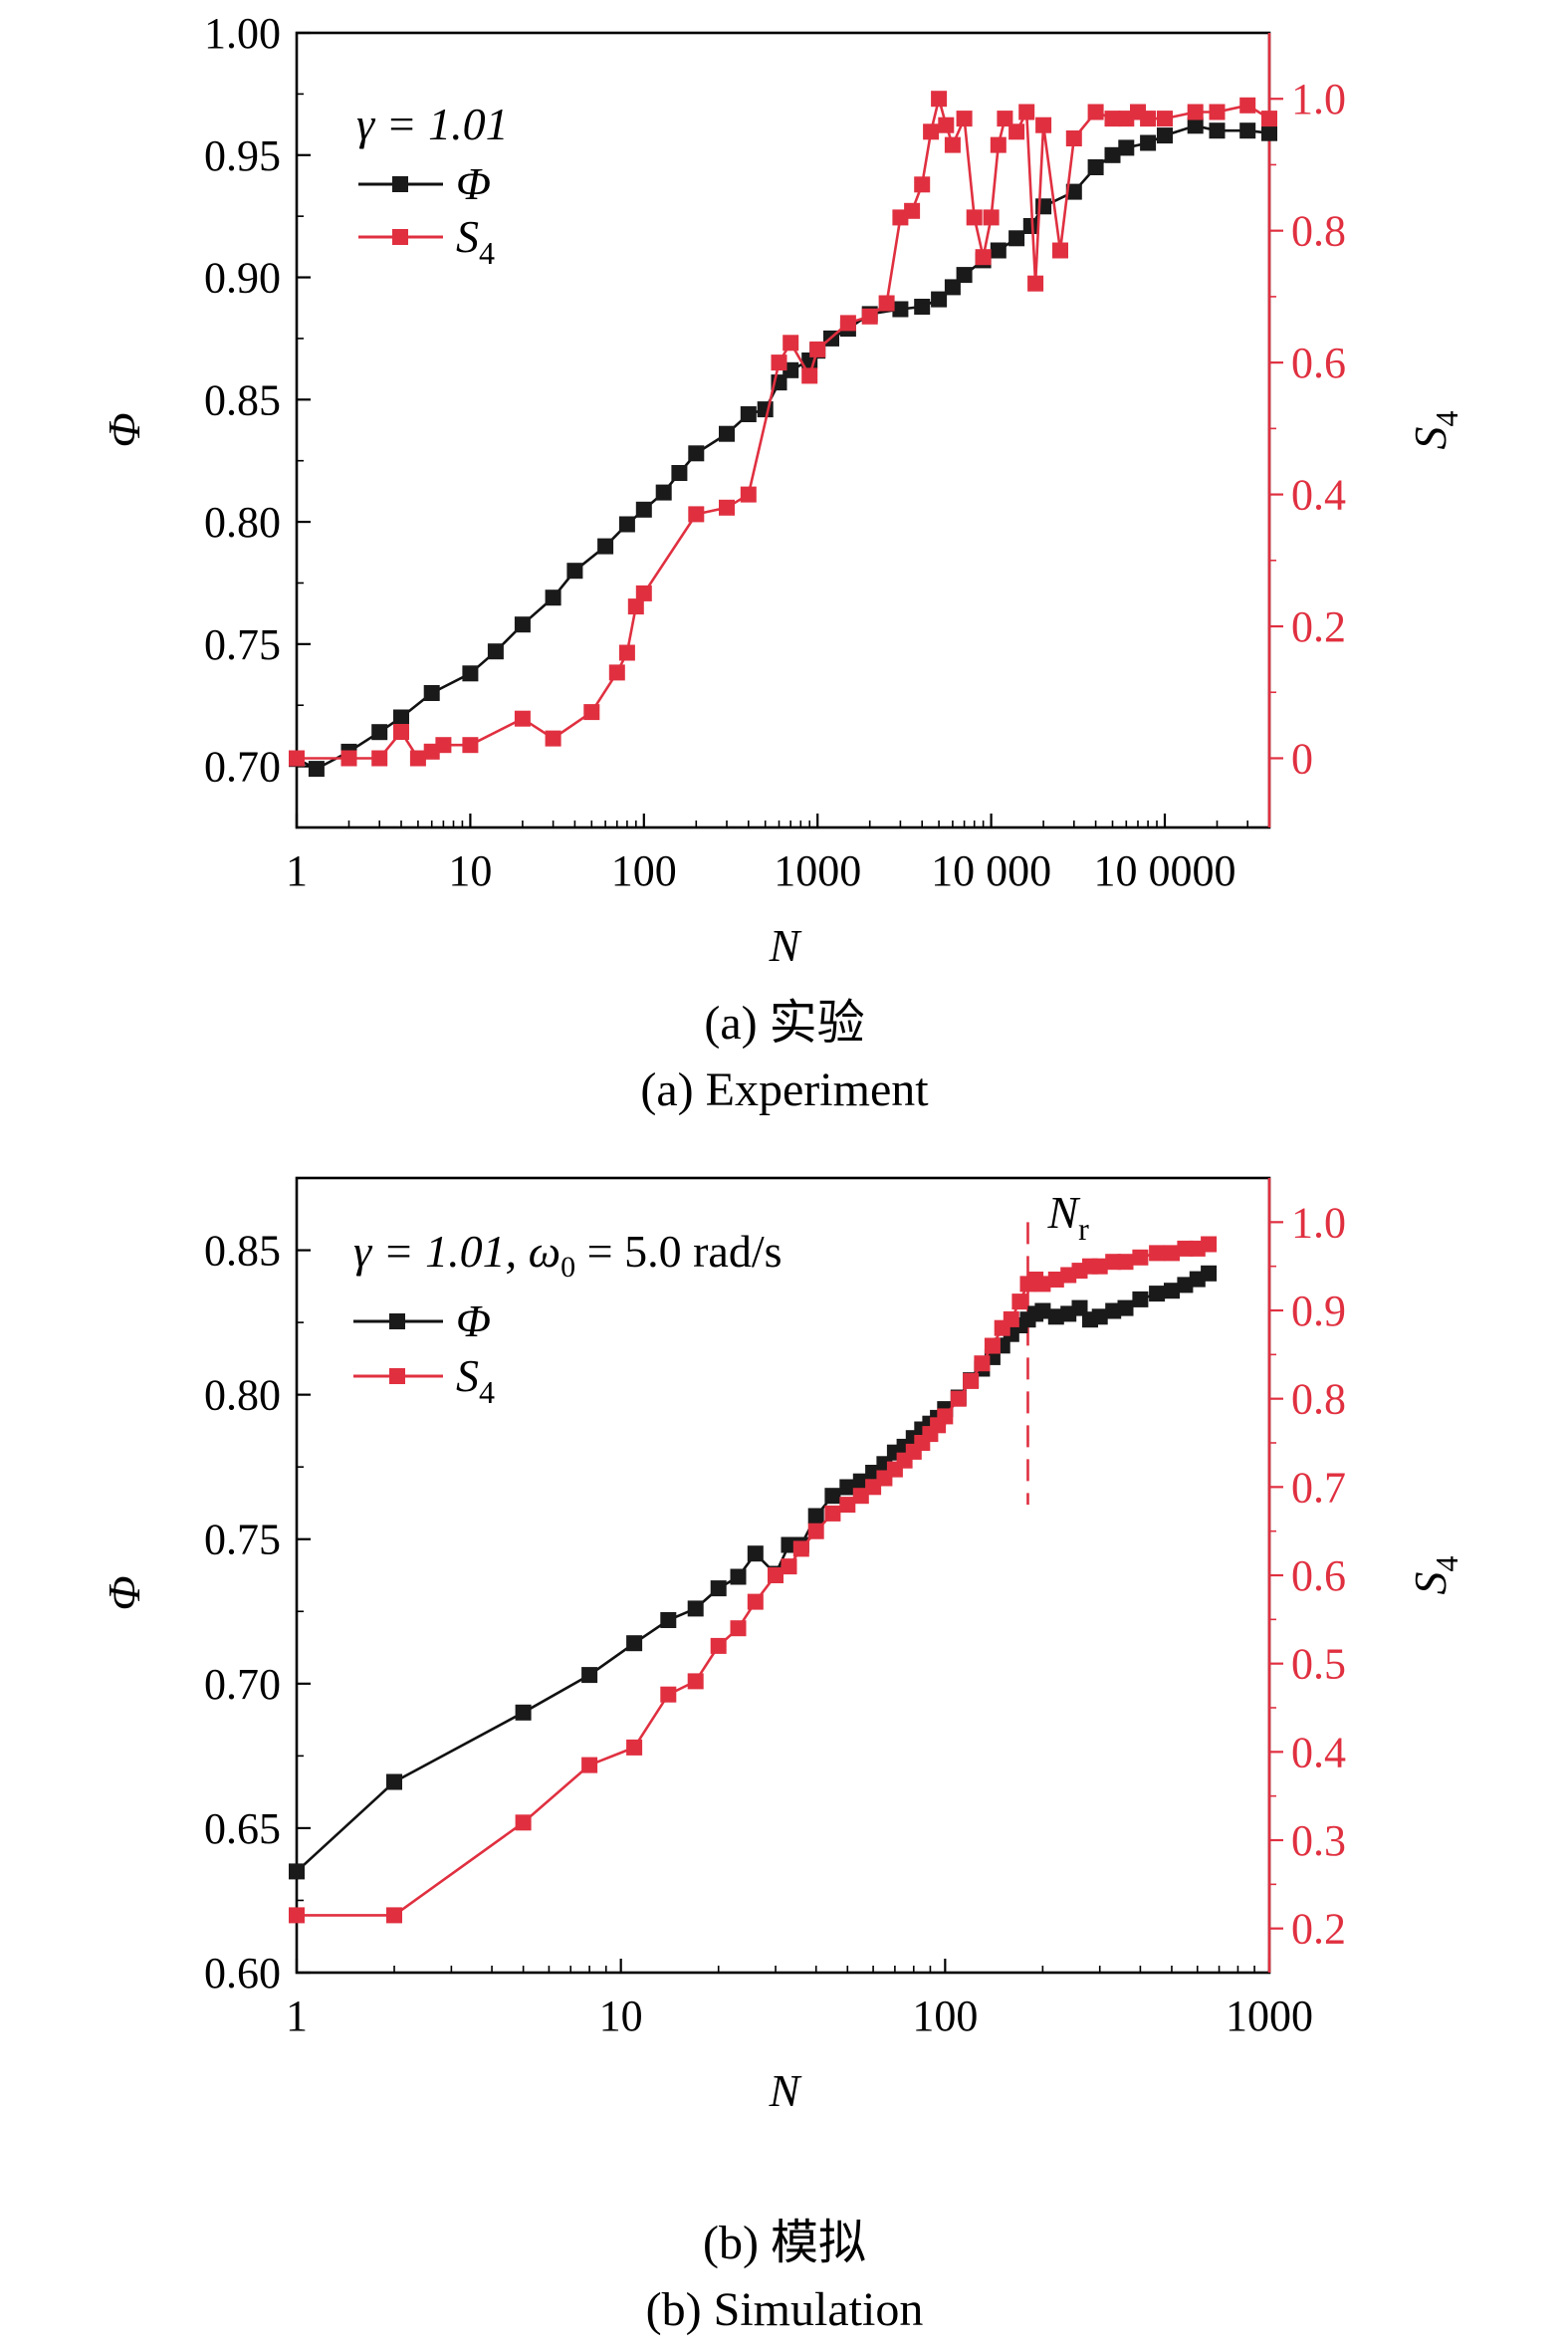  Describe the element at coordinates (487, 1392) in the screenshot. I see `chart-b-legend-s4-sub: 4` at that location.